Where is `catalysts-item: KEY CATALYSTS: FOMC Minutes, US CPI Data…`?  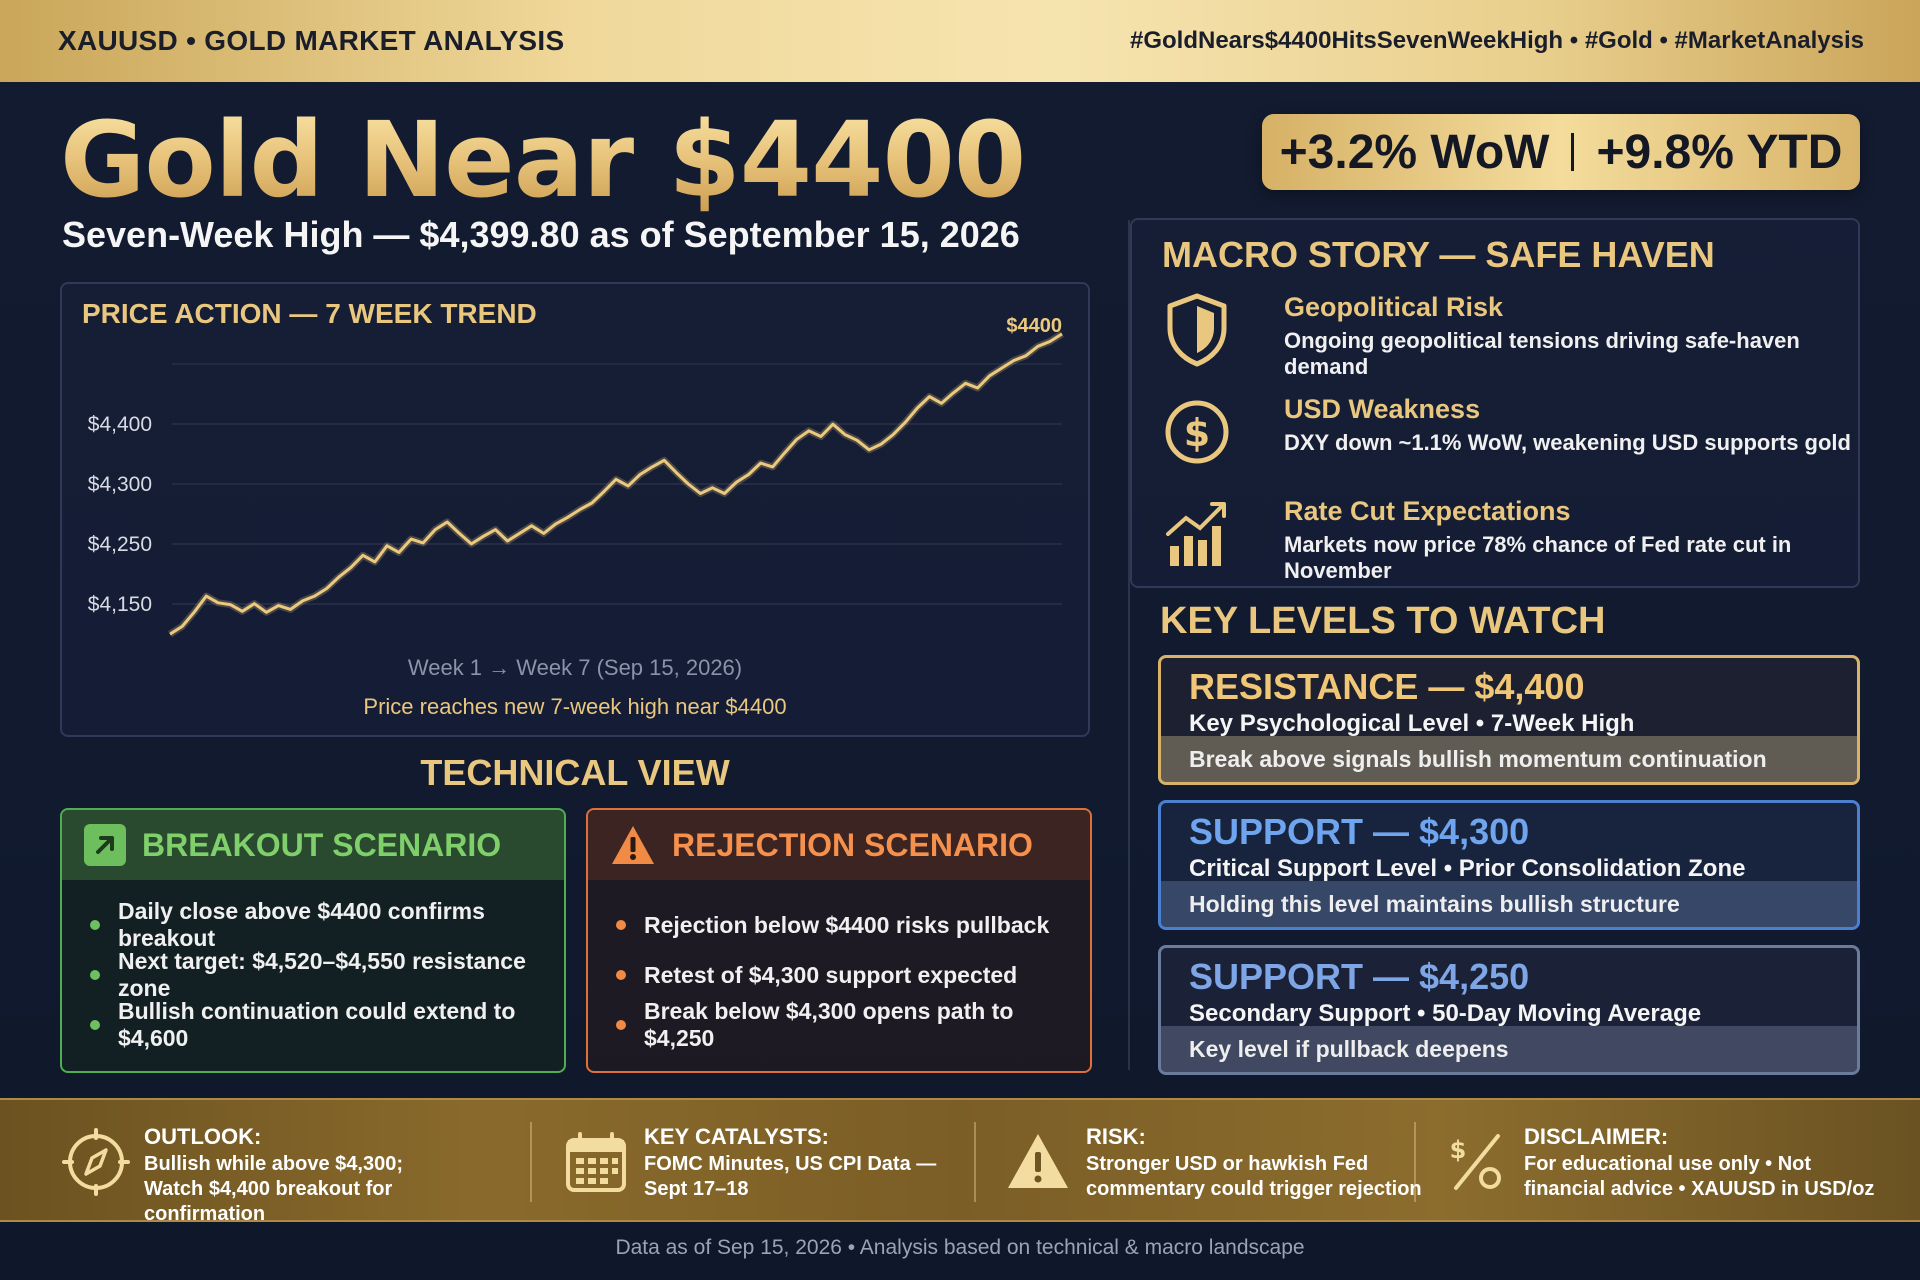 catalysts-item: KEY CATALYSTS: FOMC Minutes, US CPI Data… is located at coordinates (762, 1162).